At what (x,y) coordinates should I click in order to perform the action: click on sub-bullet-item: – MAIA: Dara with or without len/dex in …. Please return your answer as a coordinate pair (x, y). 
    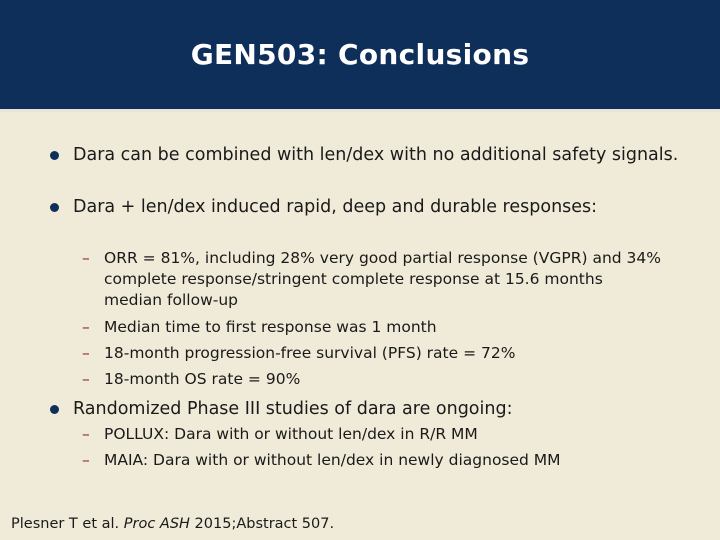
    Looking at the image, I should click on (373, 460).